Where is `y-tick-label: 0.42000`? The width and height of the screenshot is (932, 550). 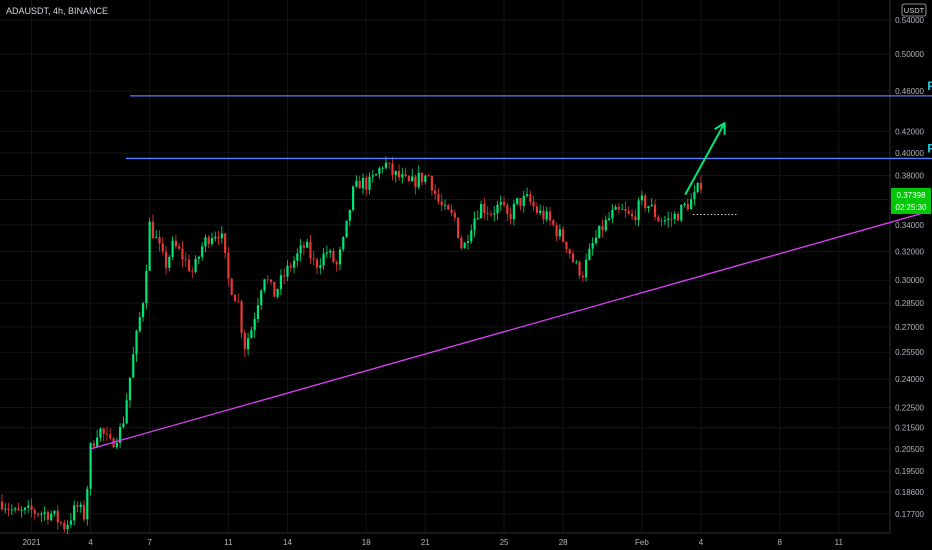 y-tick-label: 0.42000 is located at coordinates (909, 131).